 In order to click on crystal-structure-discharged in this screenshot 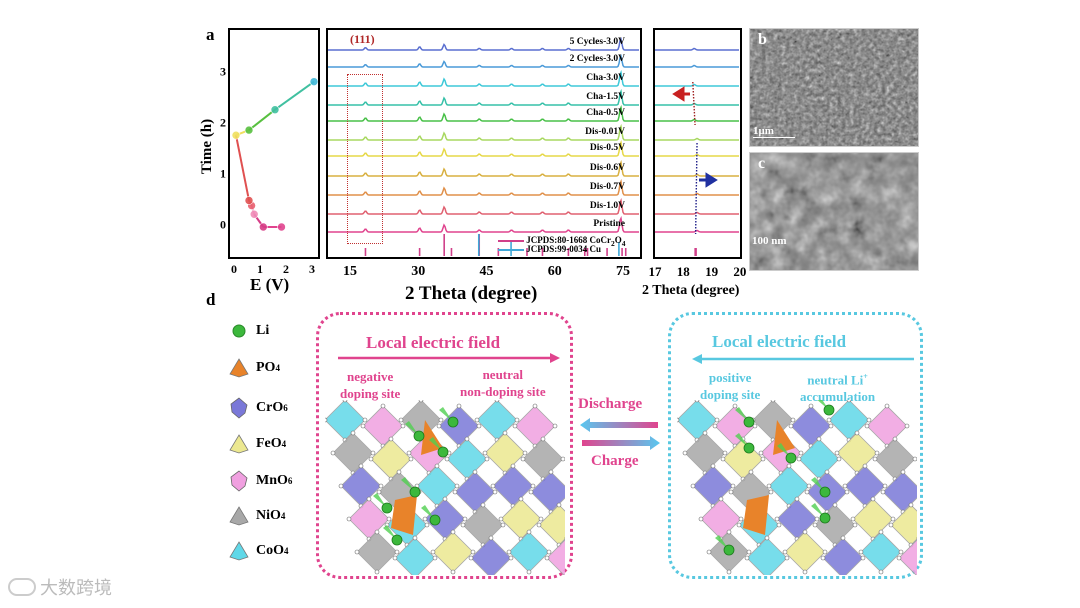, I will do `click(445, 487)`.